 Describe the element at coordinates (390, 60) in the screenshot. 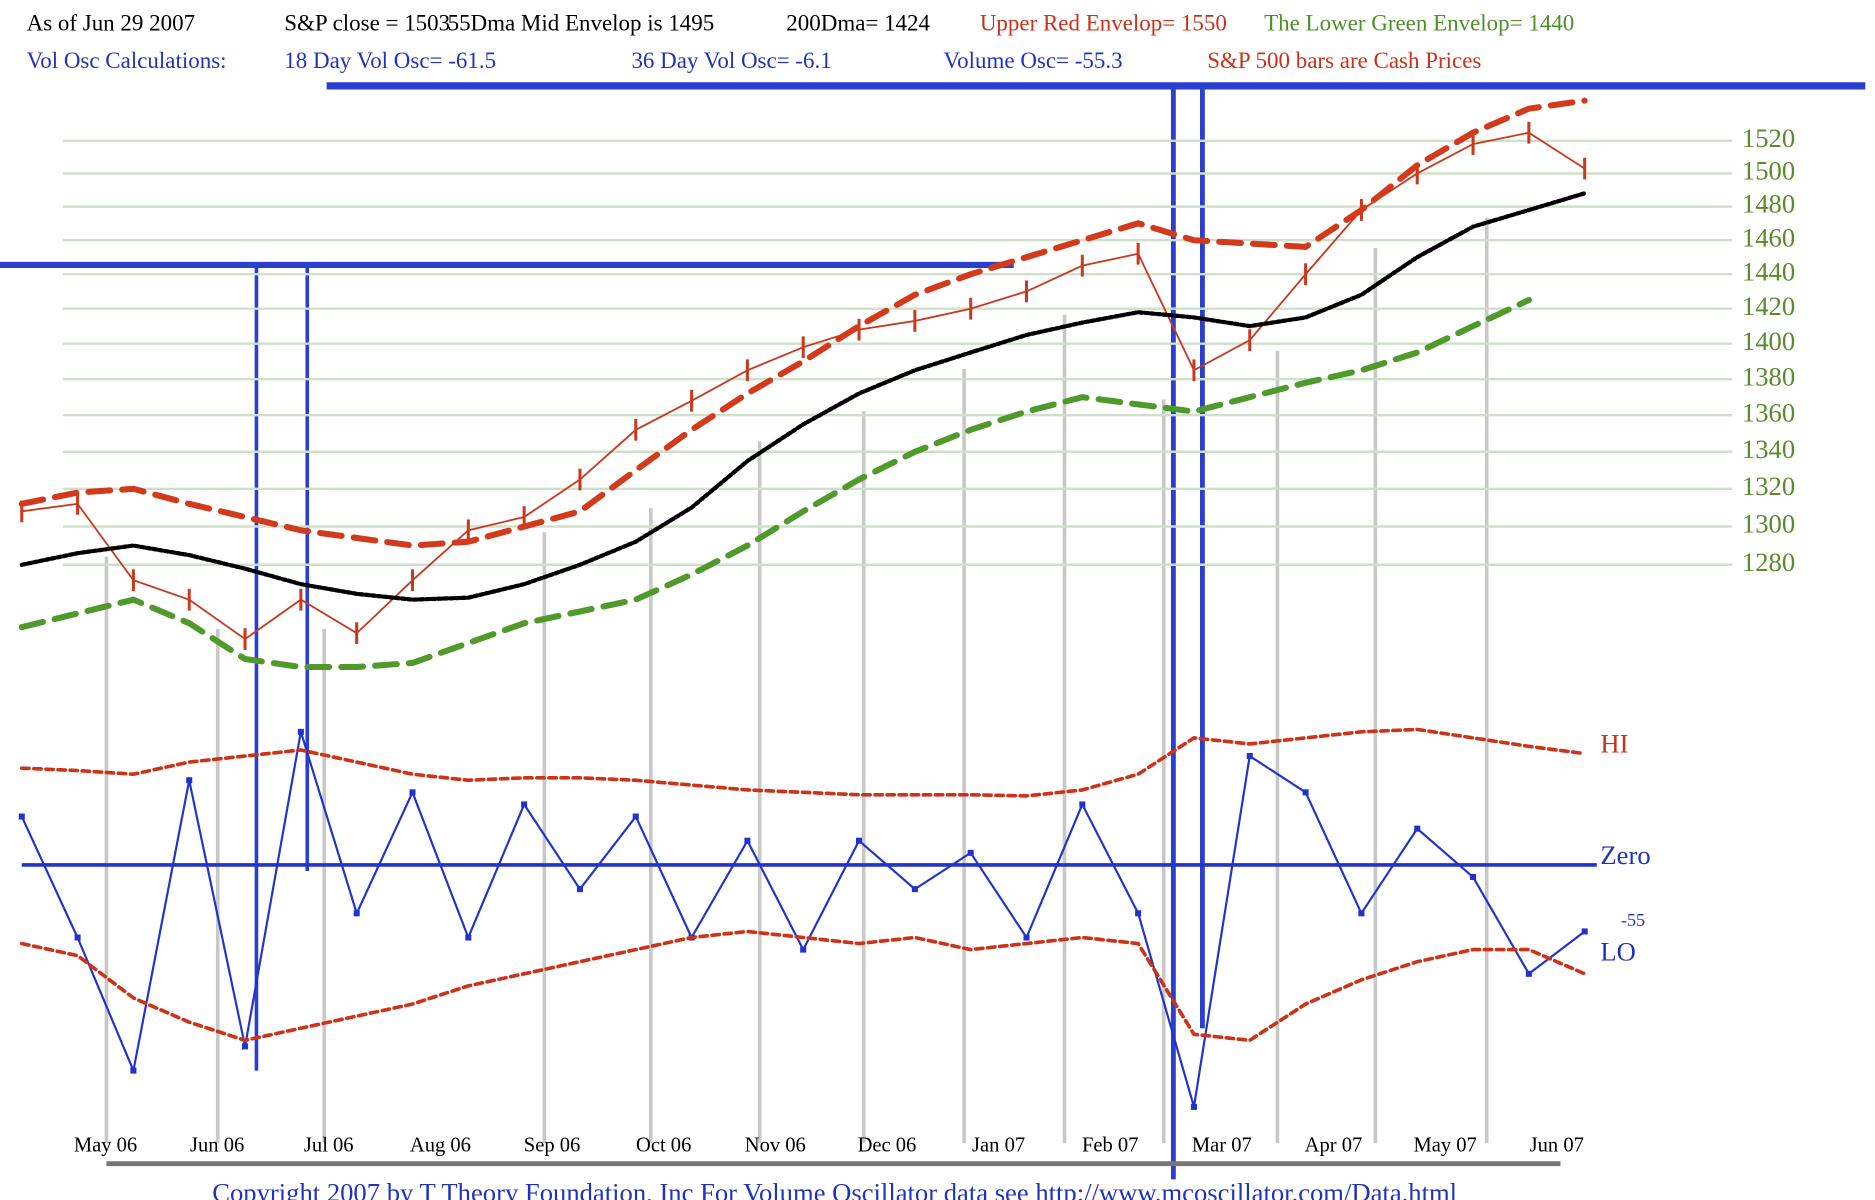

I see `header-text: 18 Day Vol Osc= -61.5` at that location.